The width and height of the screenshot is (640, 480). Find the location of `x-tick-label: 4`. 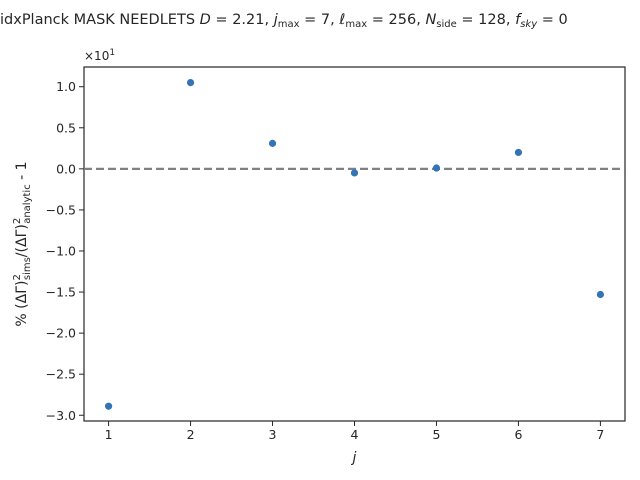

x-tick-label: 4 is located at coordinates (355, 434).